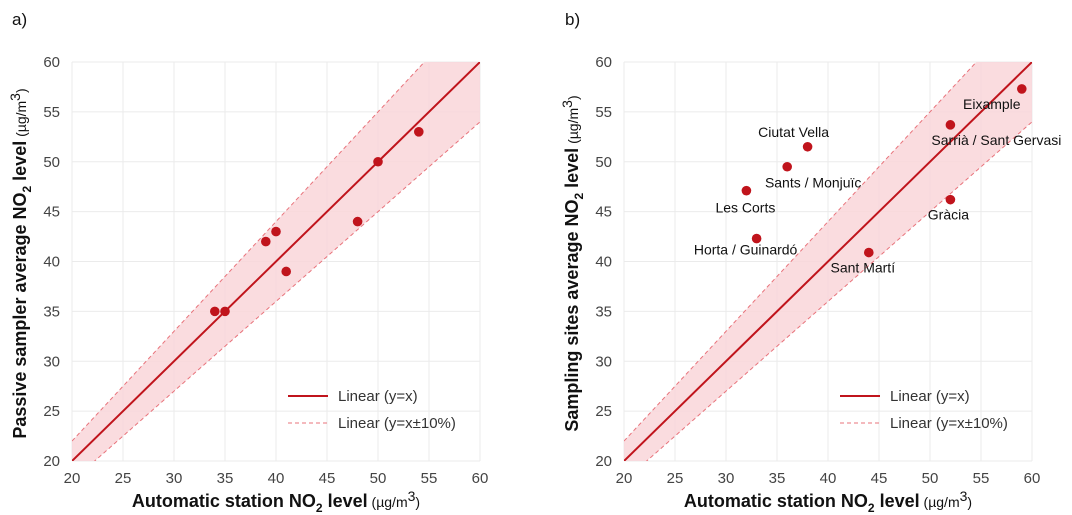 The image size is (1072, 515). Describe the element at coordinates (745, 208) in the screenshot. I see `point-label: Les Corts` at that location.